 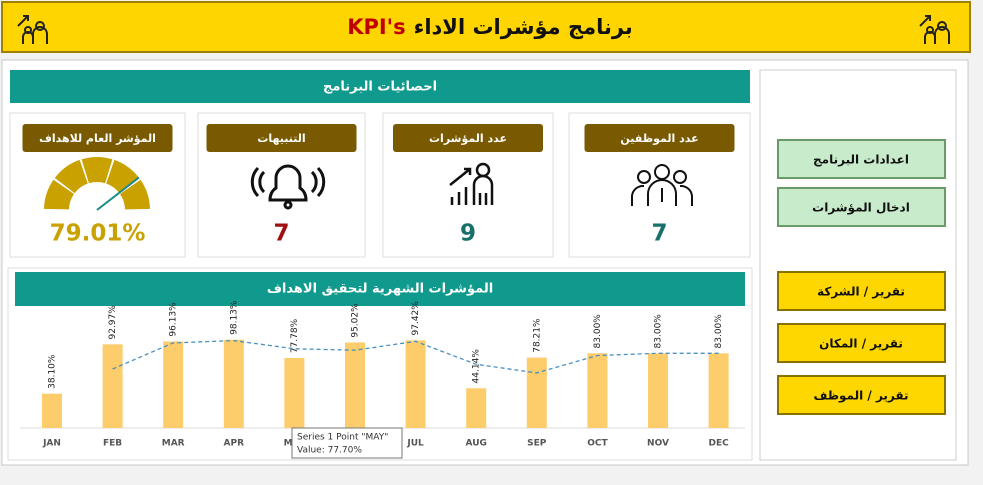 I want to click on x-tick-label: FEB, so click(x=112, y=444).